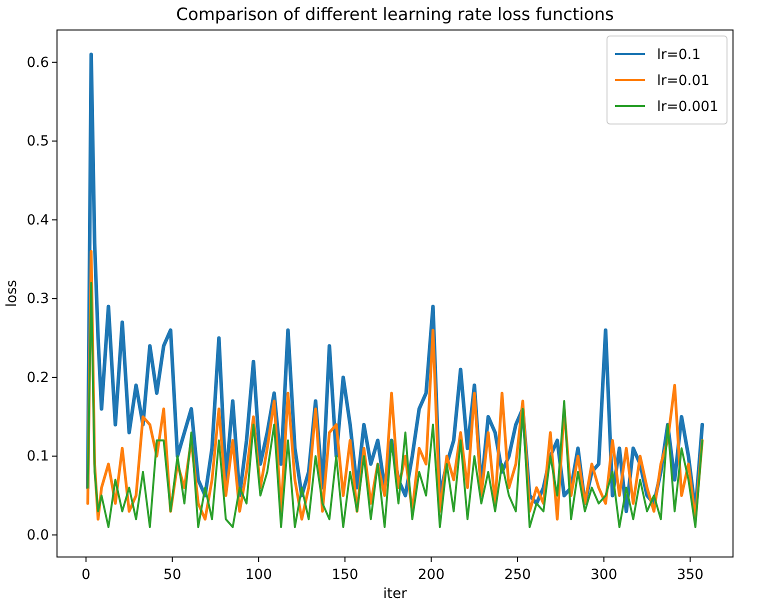 Image resolution: width=770 pixels, height=605 pixels. What do you see at coordinates (37, 378) in the screenshot?
I see `y-tick-label: 0.2` at bounding box center [37, 378].